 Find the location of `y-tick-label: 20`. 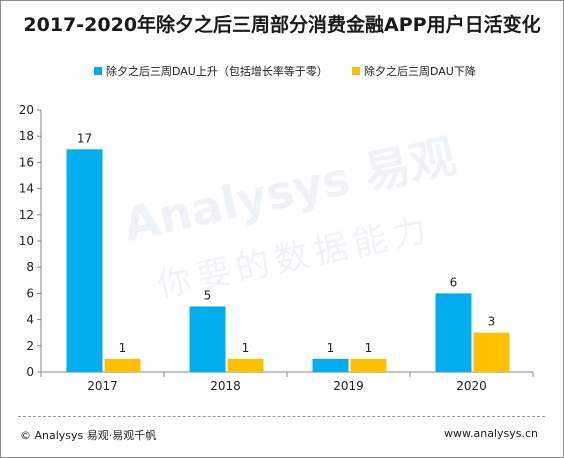

y-tick-label: 20 is located at coordinates (26, 110).